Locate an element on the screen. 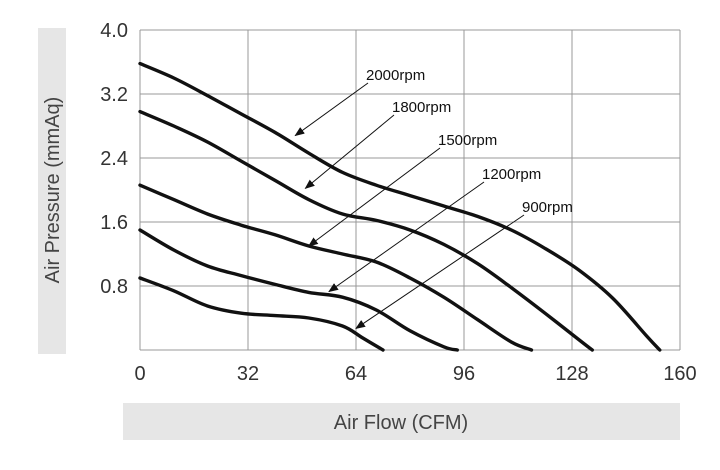  y-tick-label: 1.6 is located at coordinates (114, 223).